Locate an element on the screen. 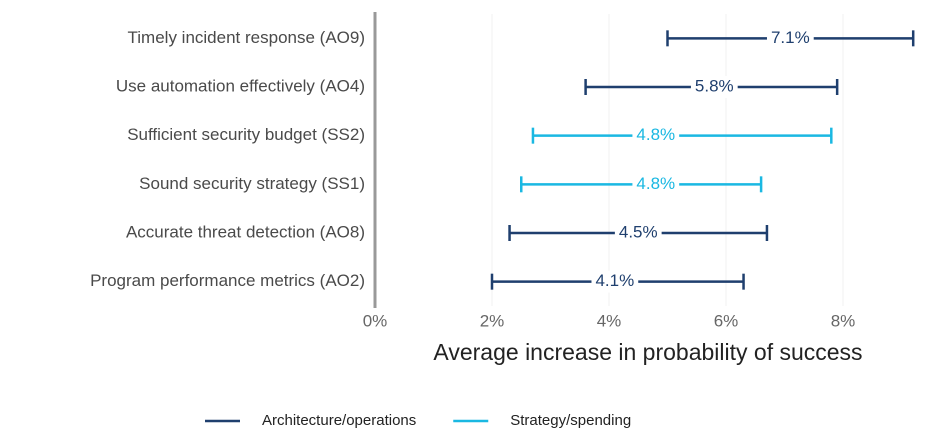  x-tick-label: 6% is located at coordinates (726, 320).